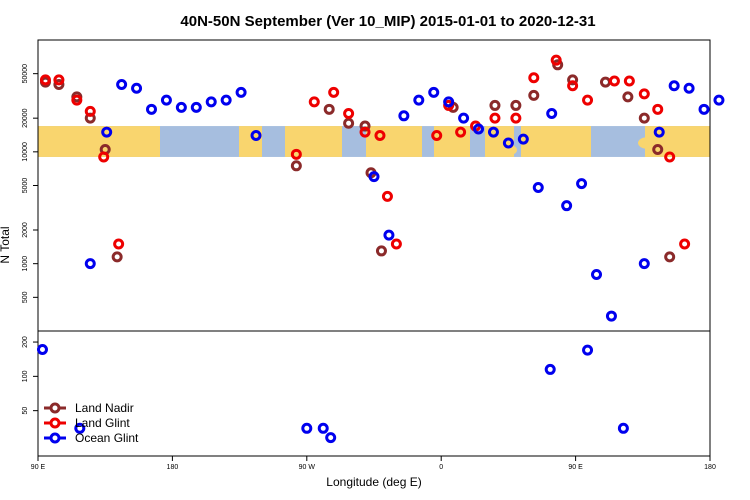 The height and width of the screenshot is (500, 750). What do you see at coordinates (25, 264) in the screenshot?
I see `y-tick-label: 1000` at bounding box center [25, 264].